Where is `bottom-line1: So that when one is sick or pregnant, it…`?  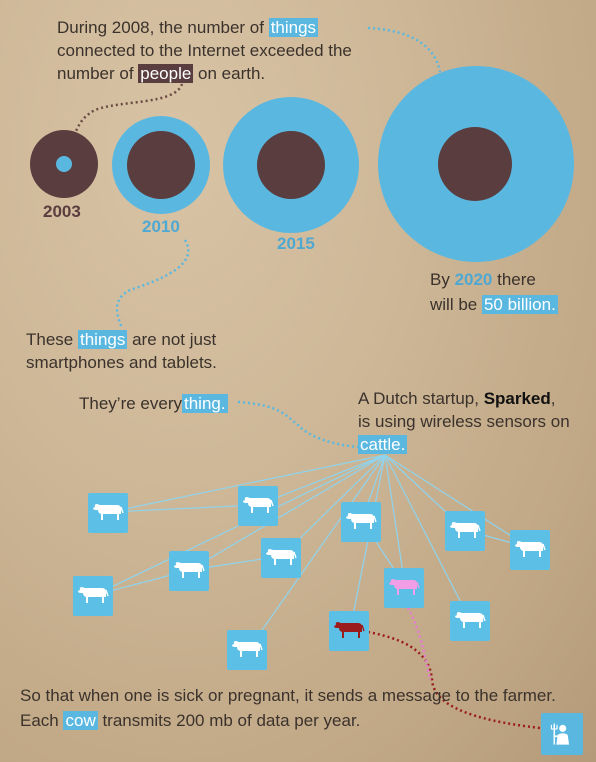
bottom-line1: So that when one is sick or pregnant, it… is located at coordinates (288, 695).